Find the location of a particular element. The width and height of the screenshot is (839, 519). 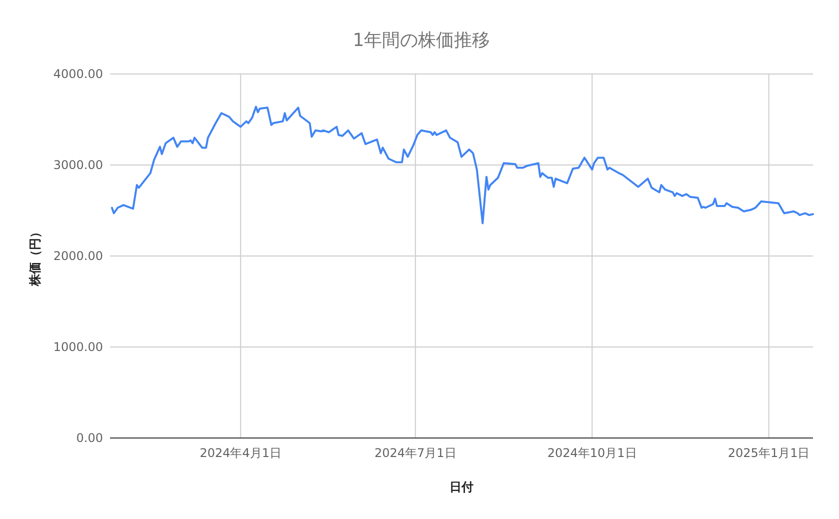

y-tick-label: 2000.00 is located at coordinates (78, 256).